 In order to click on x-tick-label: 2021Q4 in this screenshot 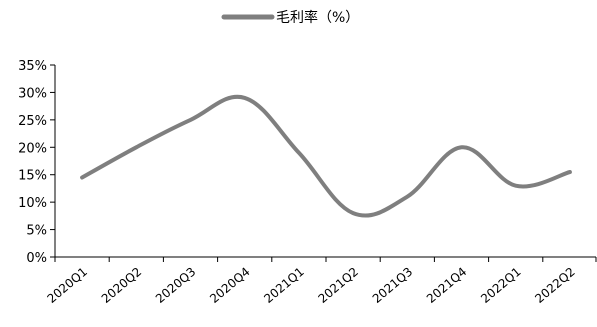, I will do `click(446, 285)`.